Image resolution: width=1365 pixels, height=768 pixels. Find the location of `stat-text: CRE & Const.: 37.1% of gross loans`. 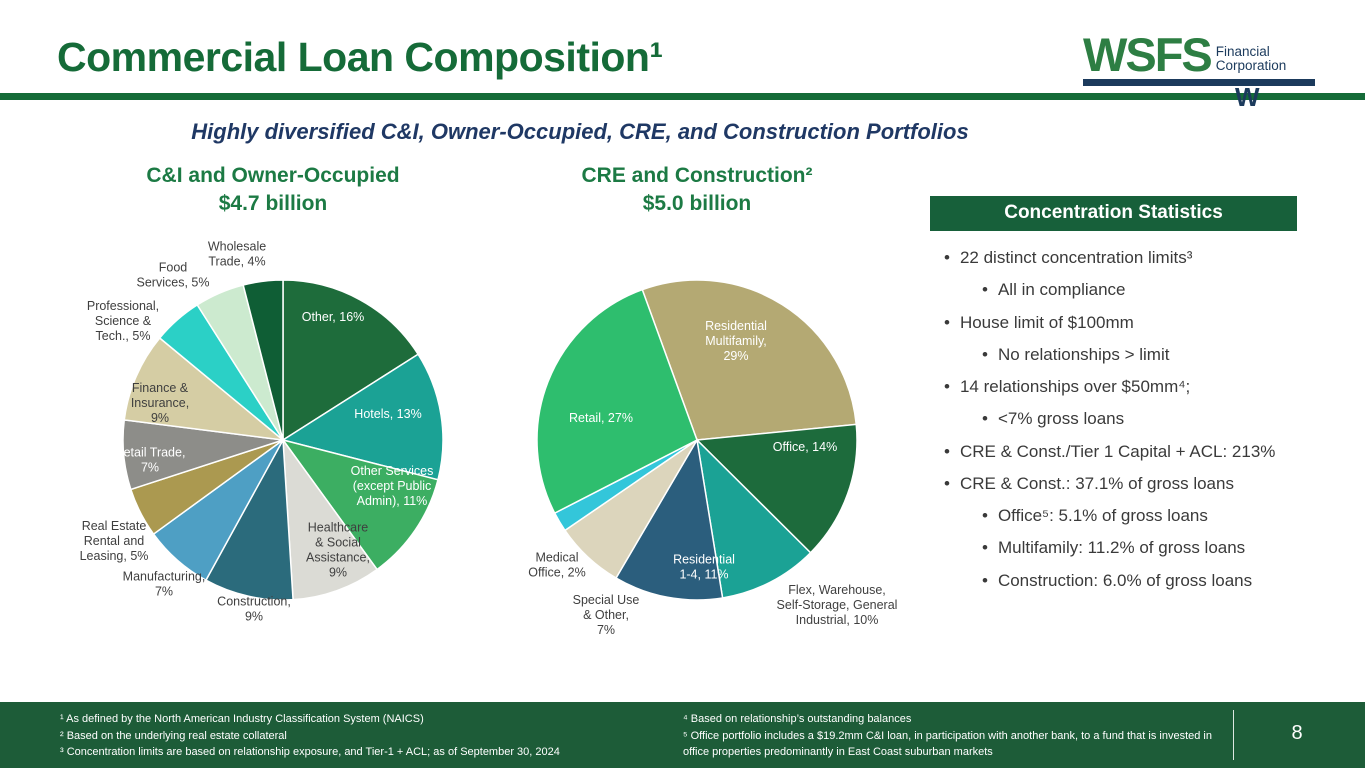

stat-text: CRE & Const.: 37.1% of gross loans is located at coordinates (1096, 483).